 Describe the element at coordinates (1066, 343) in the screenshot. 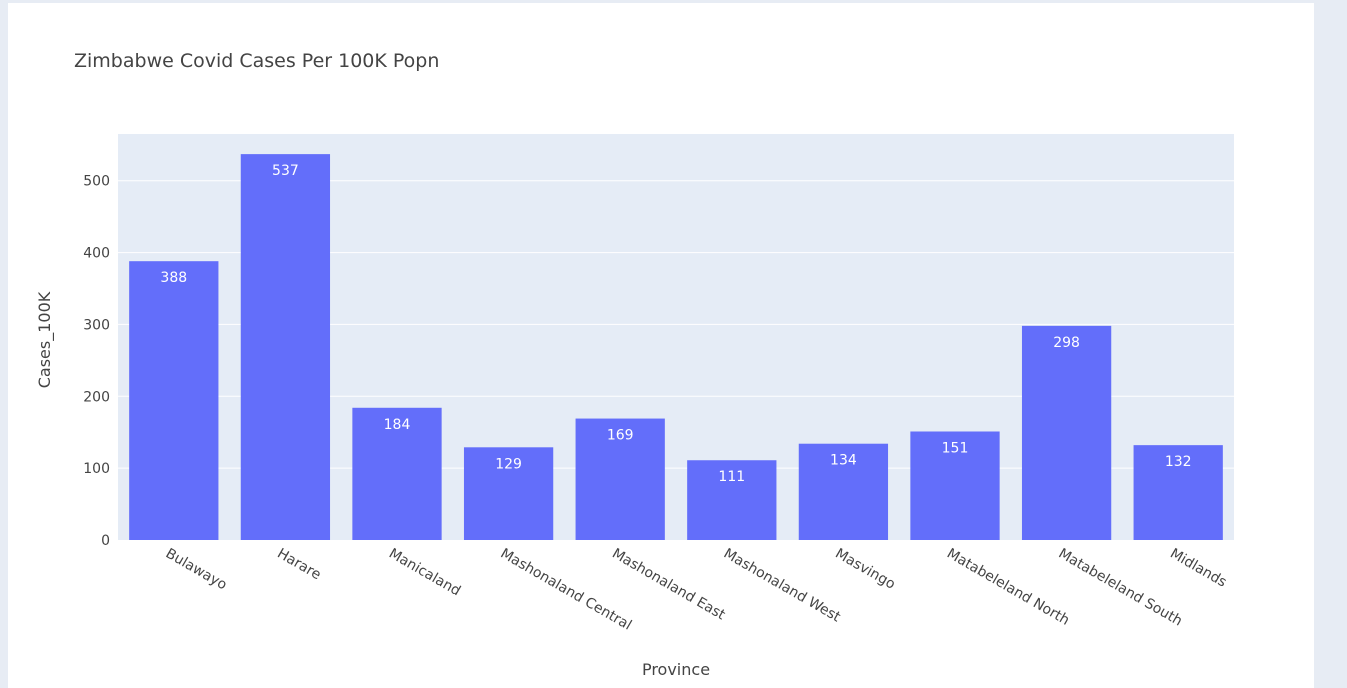

I see `bar-value-label: 298` at that location.